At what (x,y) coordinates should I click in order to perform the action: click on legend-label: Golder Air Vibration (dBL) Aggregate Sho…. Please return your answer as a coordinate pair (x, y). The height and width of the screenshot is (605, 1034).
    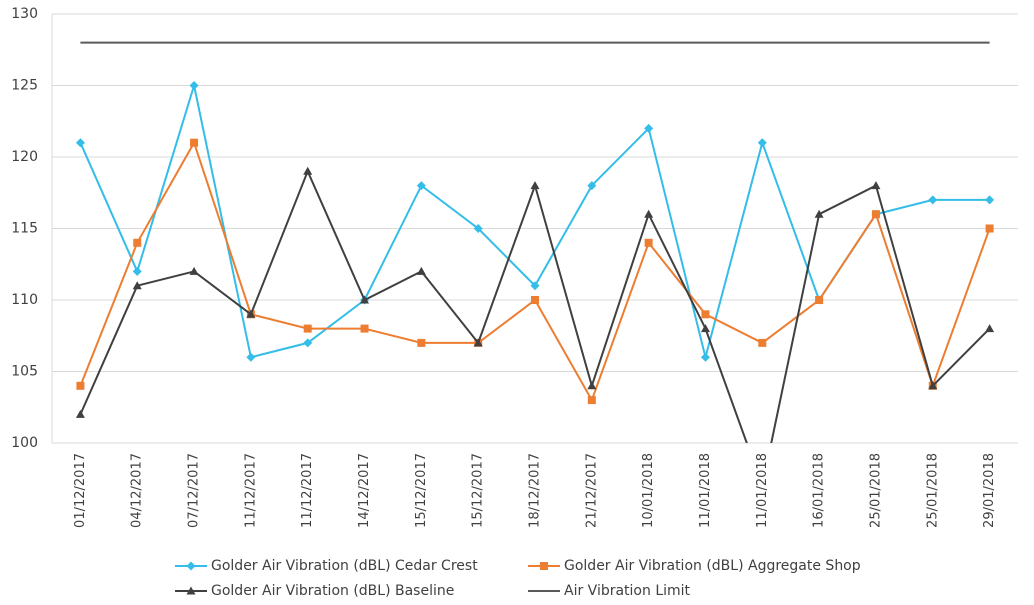
    Looking at the image, I should click on (712, 566).